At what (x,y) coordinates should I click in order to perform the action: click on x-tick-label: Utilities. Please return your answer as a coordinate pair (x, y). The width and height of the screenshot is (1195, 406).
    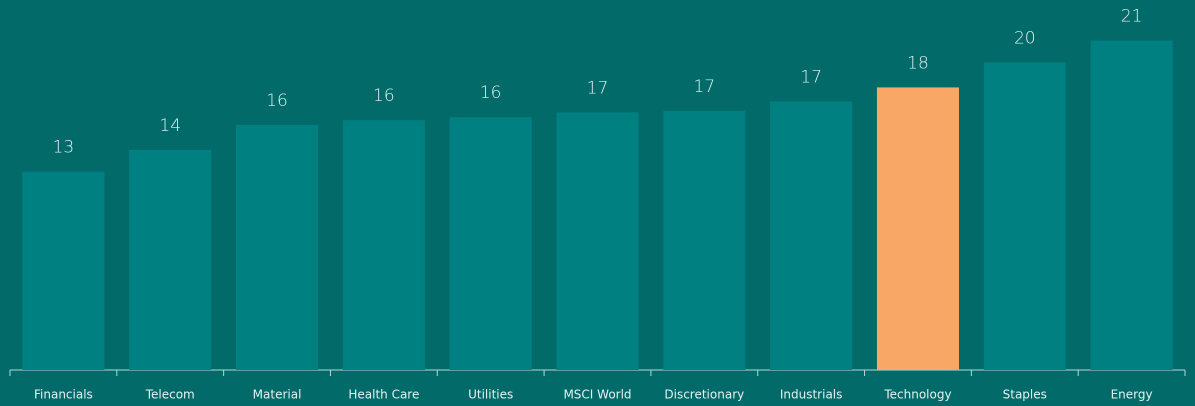
    Looking at the image, I should click on (490, 395).